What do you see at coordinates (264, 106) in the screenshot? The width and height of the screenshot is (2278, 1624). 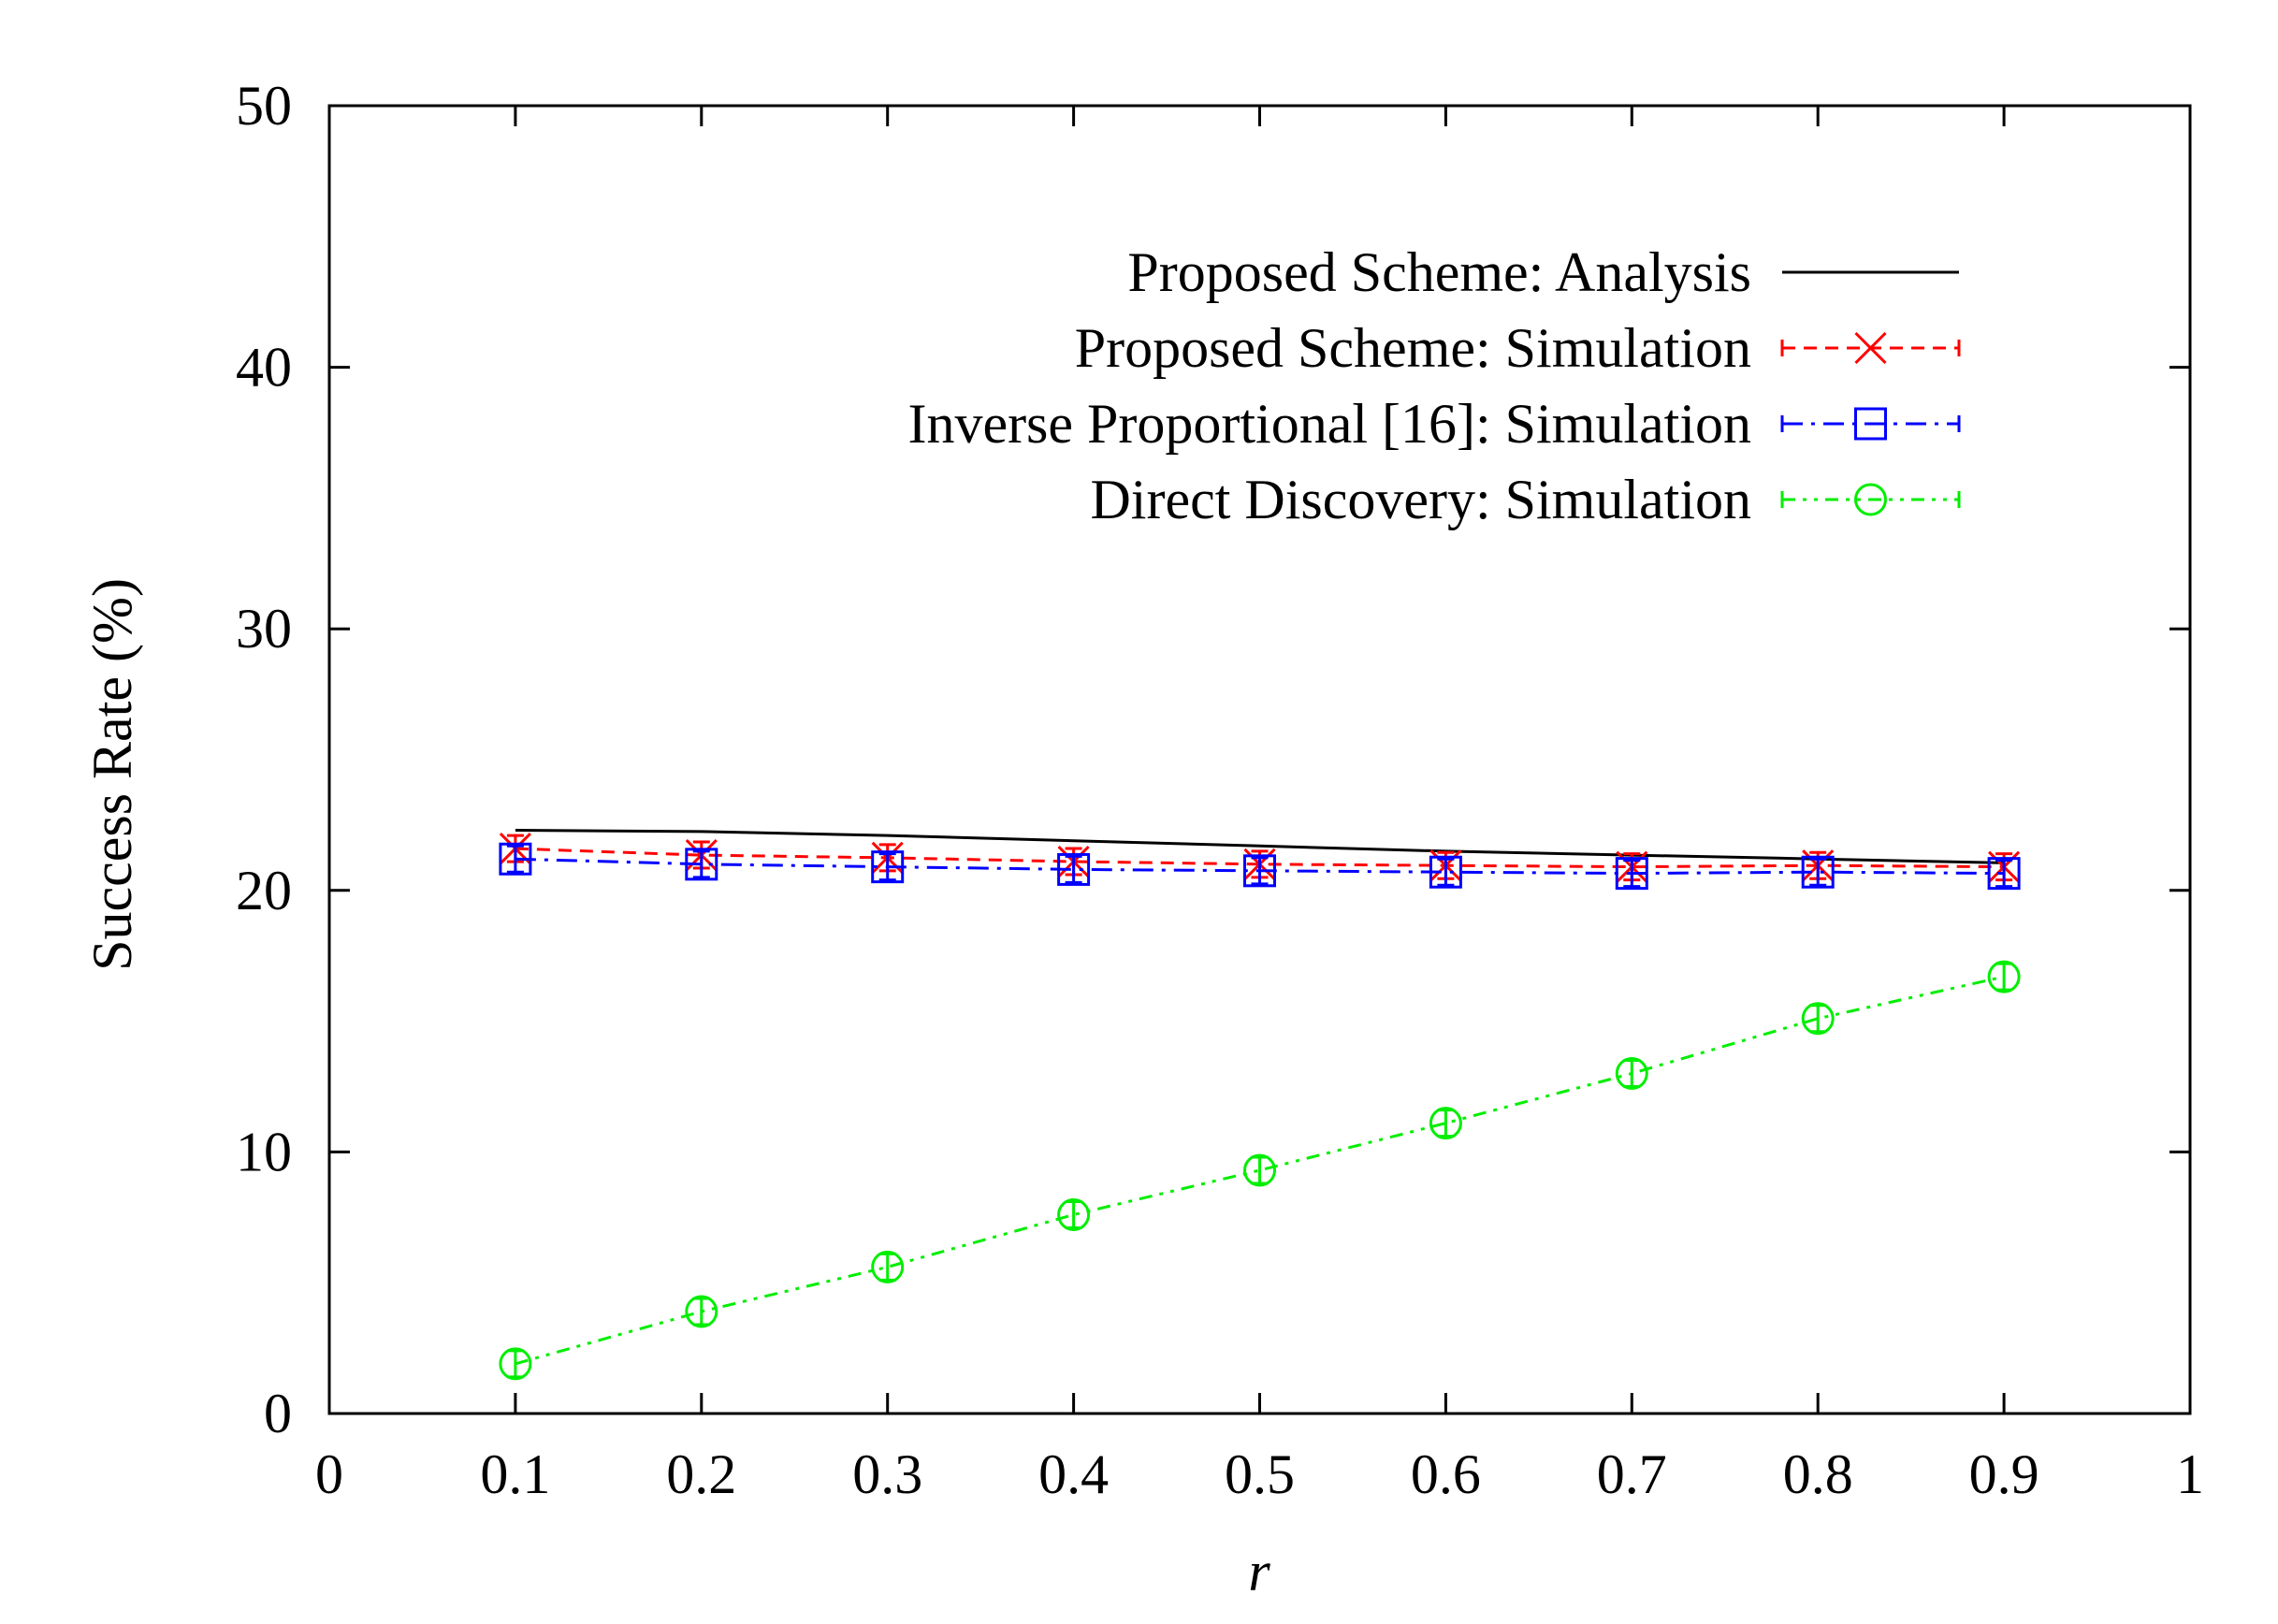 I see `y-tick-label: 50` at bounding box center [264, 106].